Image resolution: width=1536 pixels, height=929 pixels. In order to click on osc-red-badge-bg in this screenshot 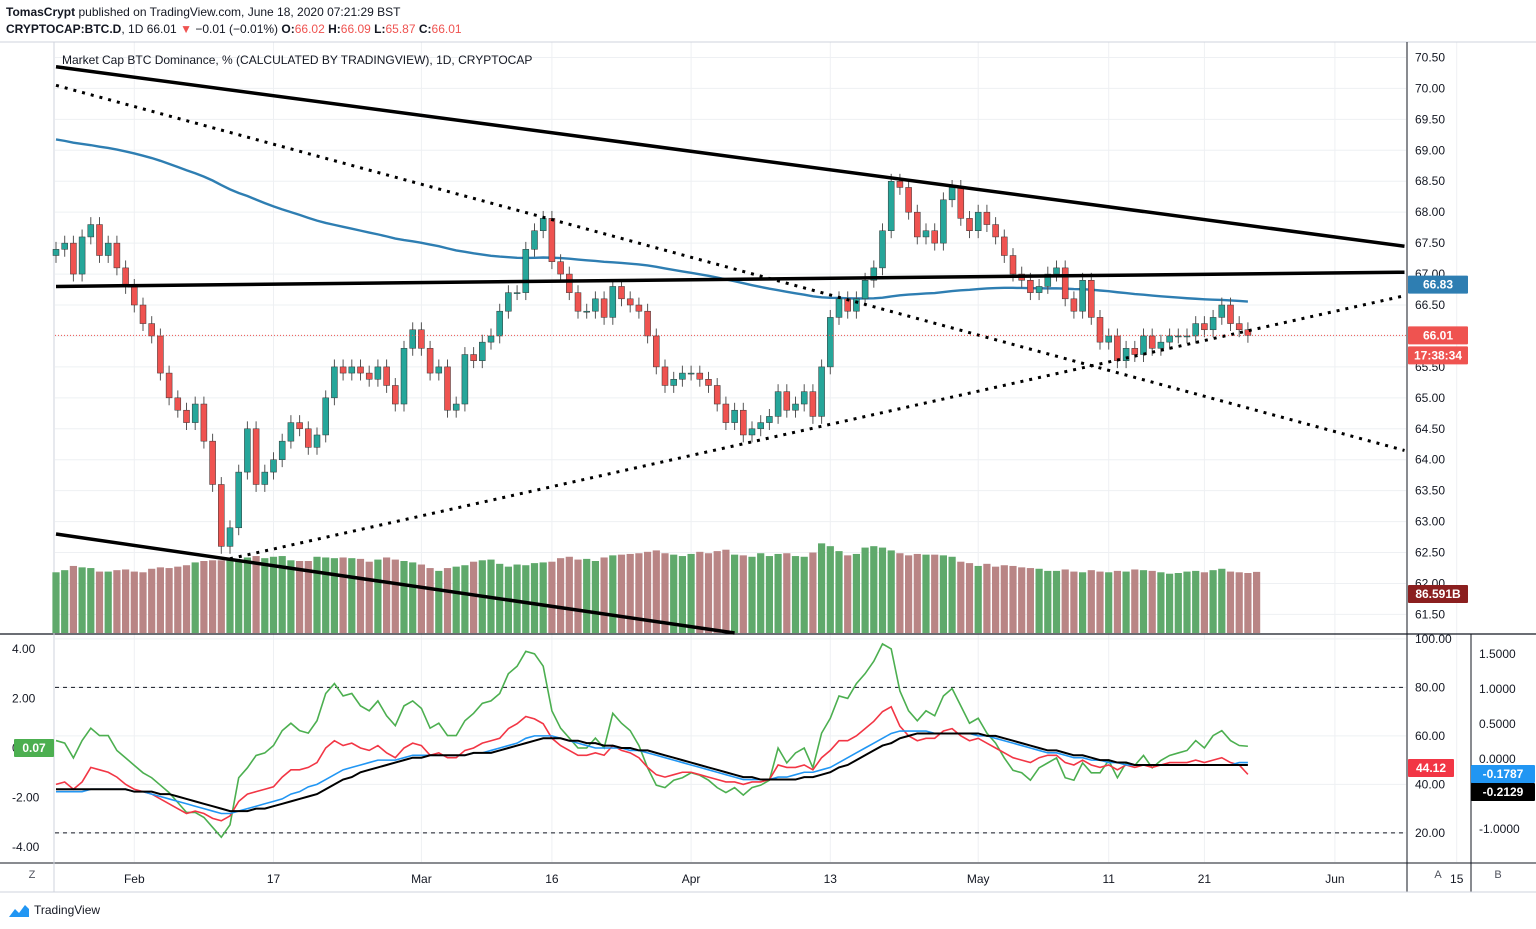, I will do `click(1431, 768)`.